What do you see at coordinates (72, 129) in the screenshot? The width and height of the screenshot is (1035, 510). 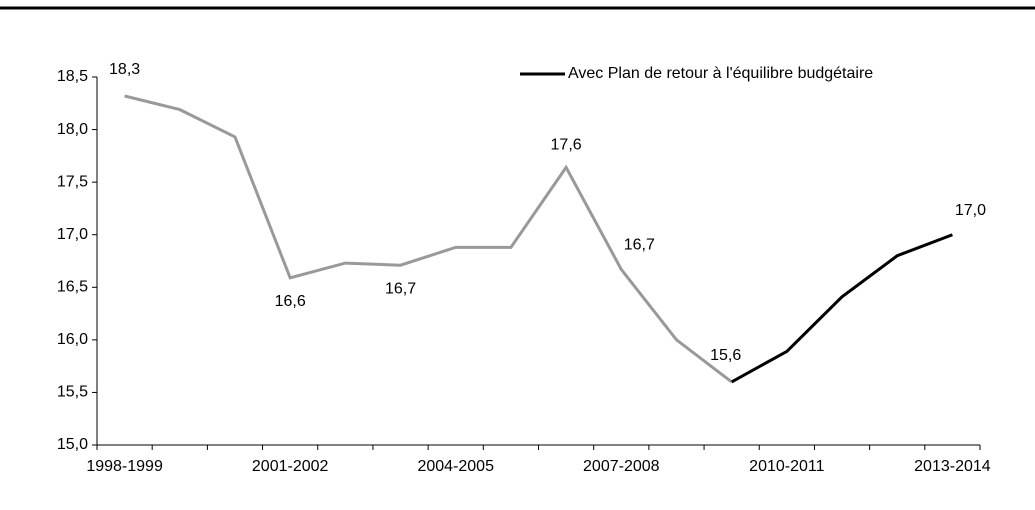 I see `y-tick-label: 18,0` at bounding box center [72, 129].